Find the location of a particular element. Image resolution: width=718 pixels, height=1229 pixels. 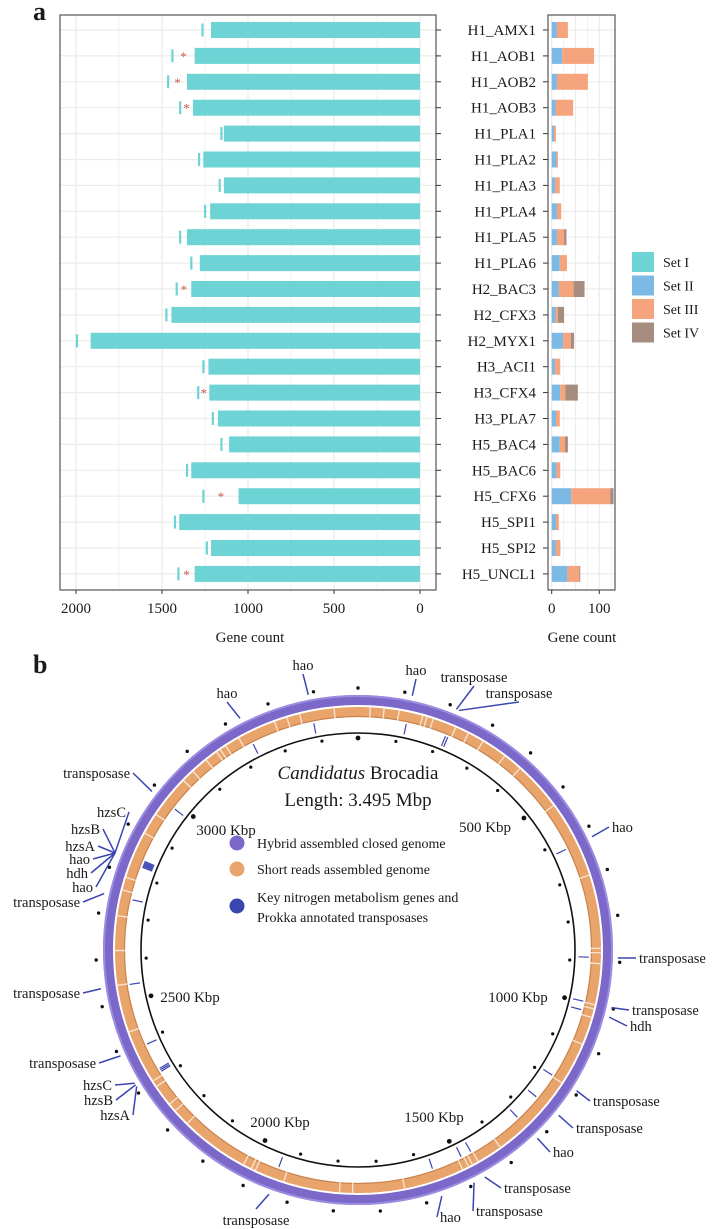

significance-star: * is located at coordinates (184, 289).